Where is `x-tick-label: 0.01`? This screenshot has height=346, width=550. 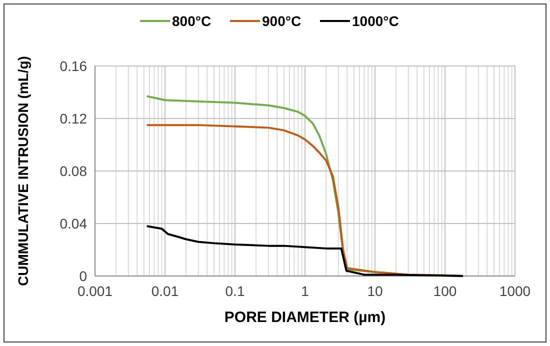 x-tick-label: 0.01 is located at coordinates (165, 291).